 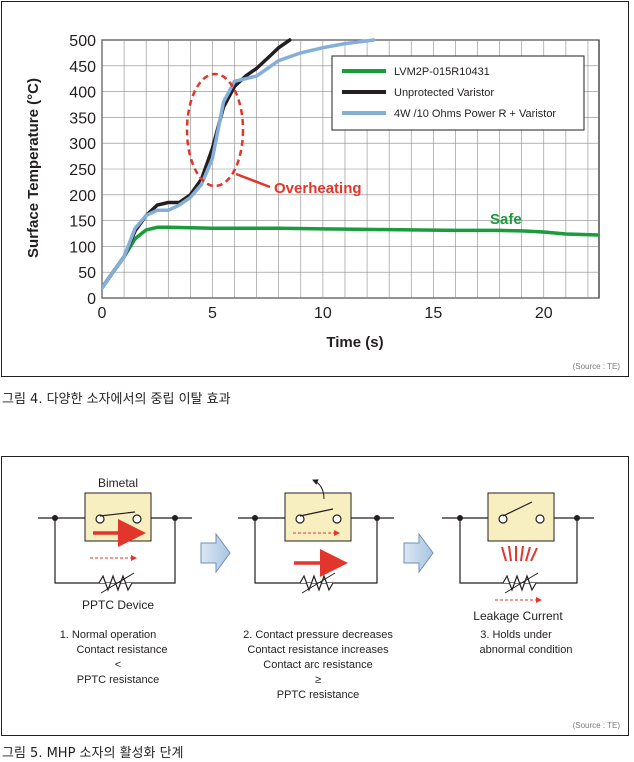 What do you see at coordinates (318, 695) in the screenshot?
I see `stage2-line5: PPTC resistance` at bounding box center [318, 695].